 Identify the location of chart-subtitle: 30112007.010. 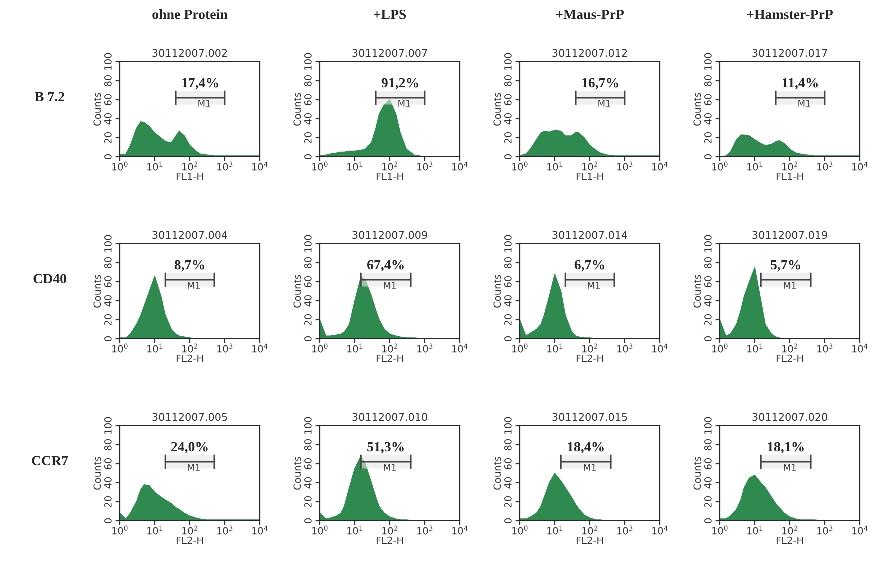
(390, 417).